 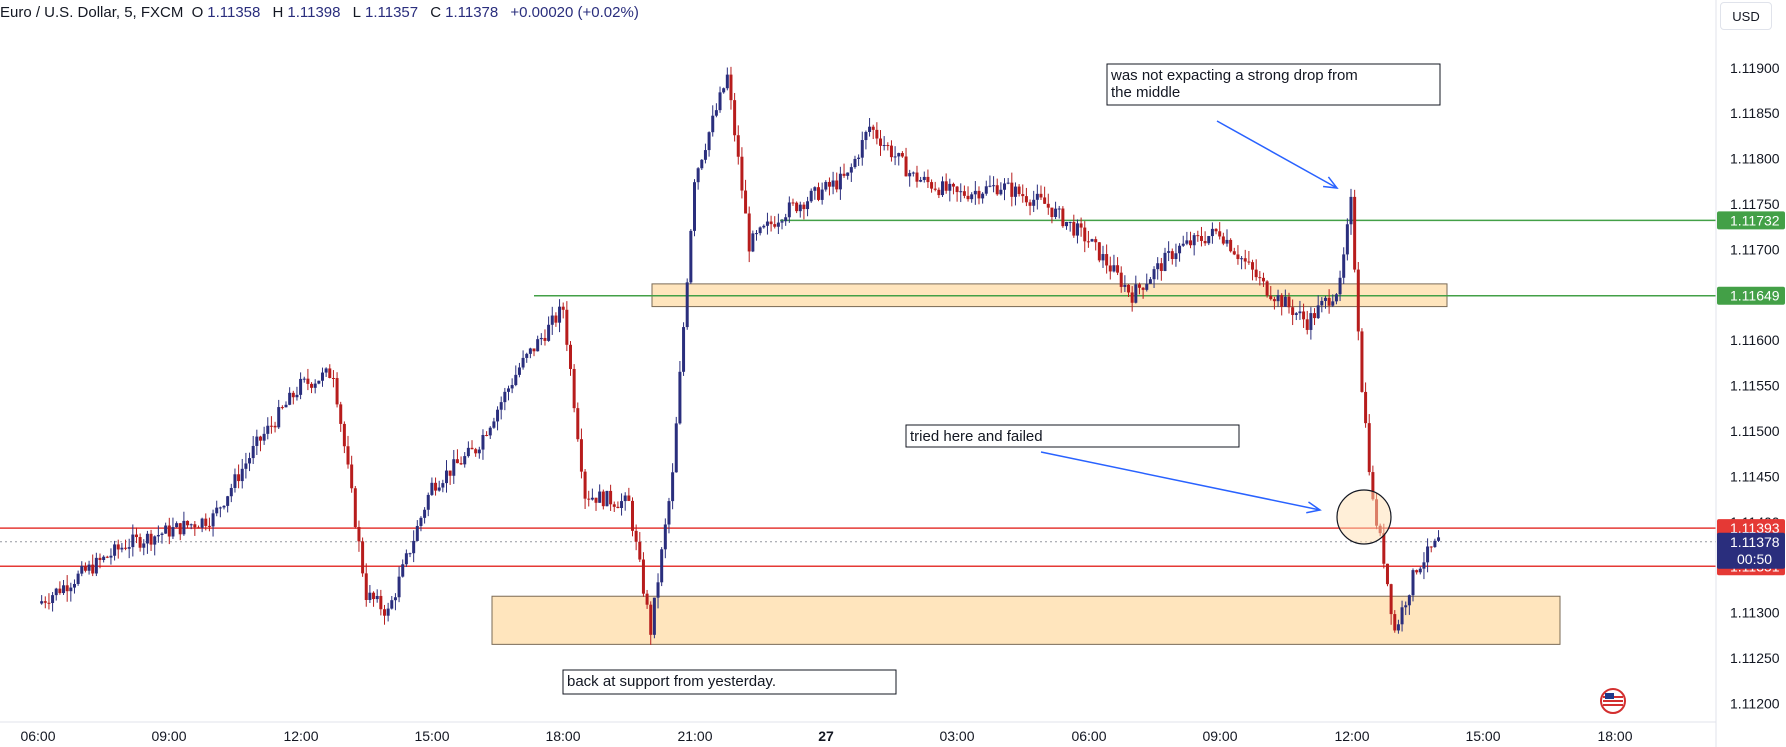 I want to click on open-label: O, so click(x=197, y=12).